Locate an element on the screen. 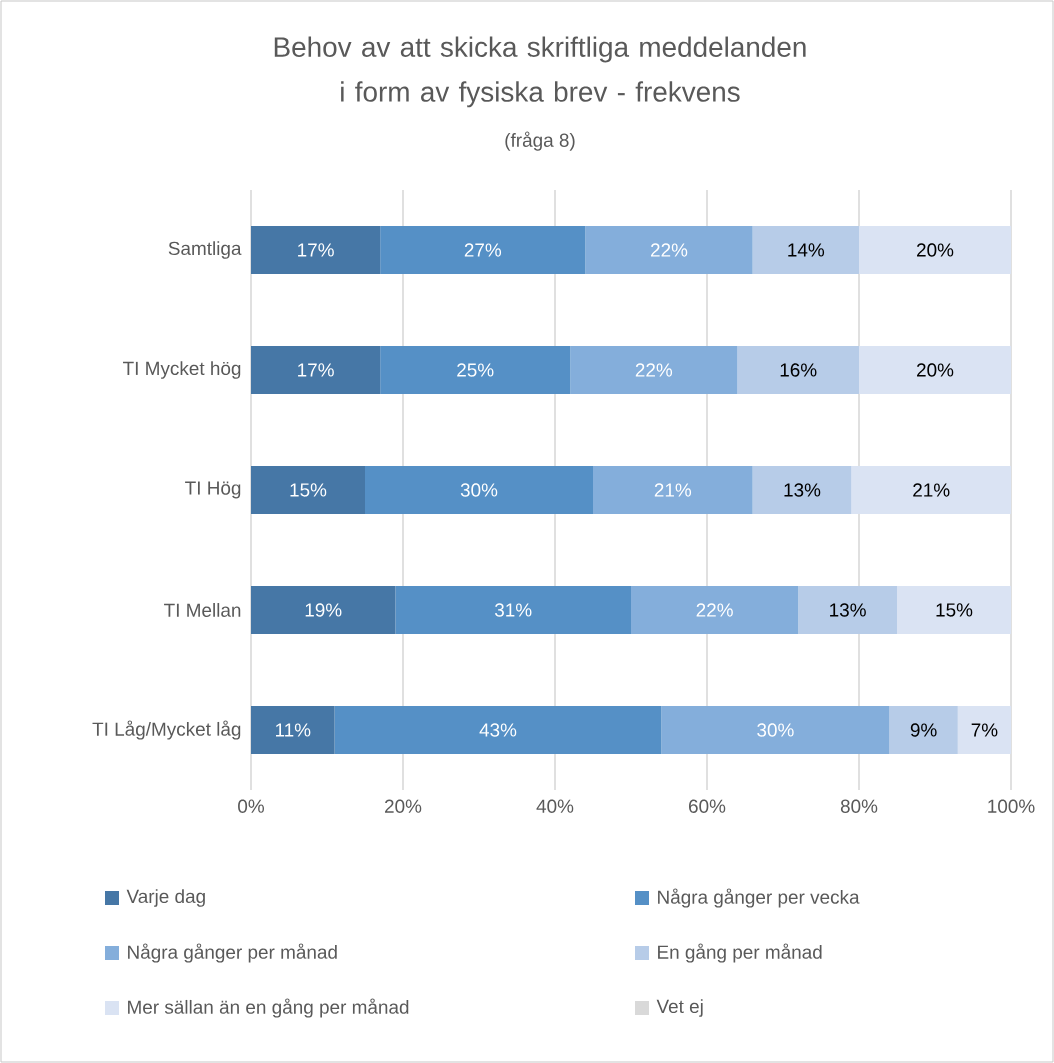 Image resolution: width=1054 pixels, height=1063 pixels. legend-label: Varje dag is located at coordinates (165, 898).